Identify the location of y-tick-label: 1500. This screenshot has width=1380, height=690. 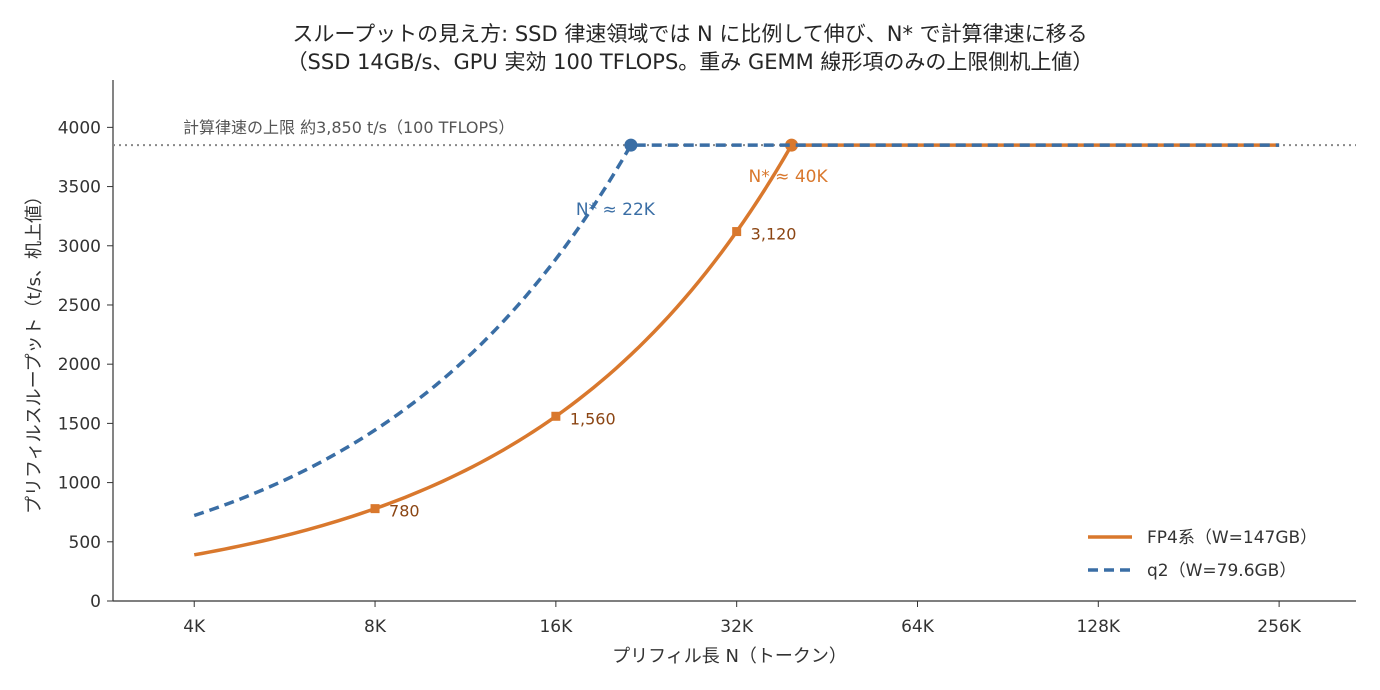
(79, 424).